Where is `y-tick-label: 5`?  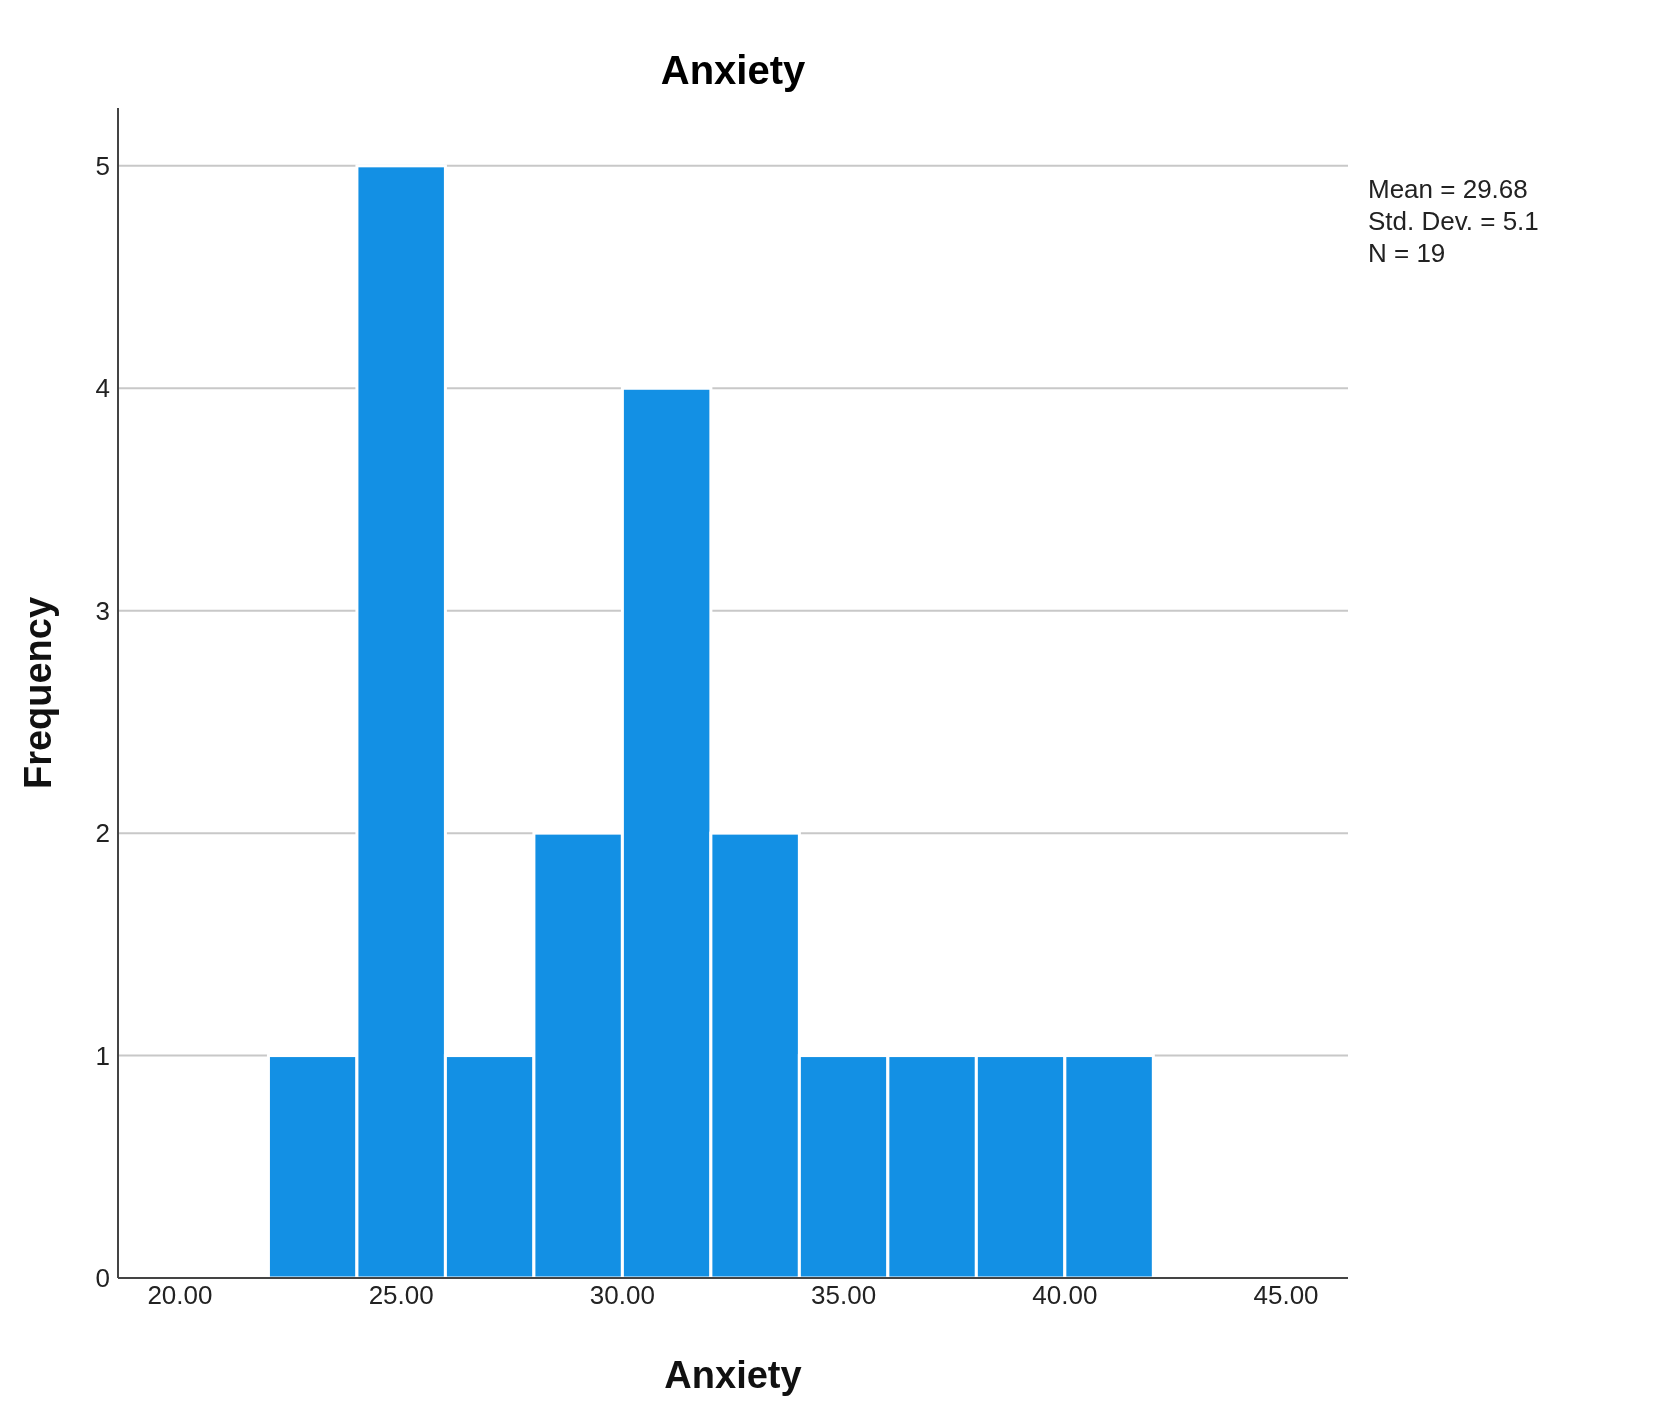 y-tick-label: 5 is located at coordinates (102, 166).